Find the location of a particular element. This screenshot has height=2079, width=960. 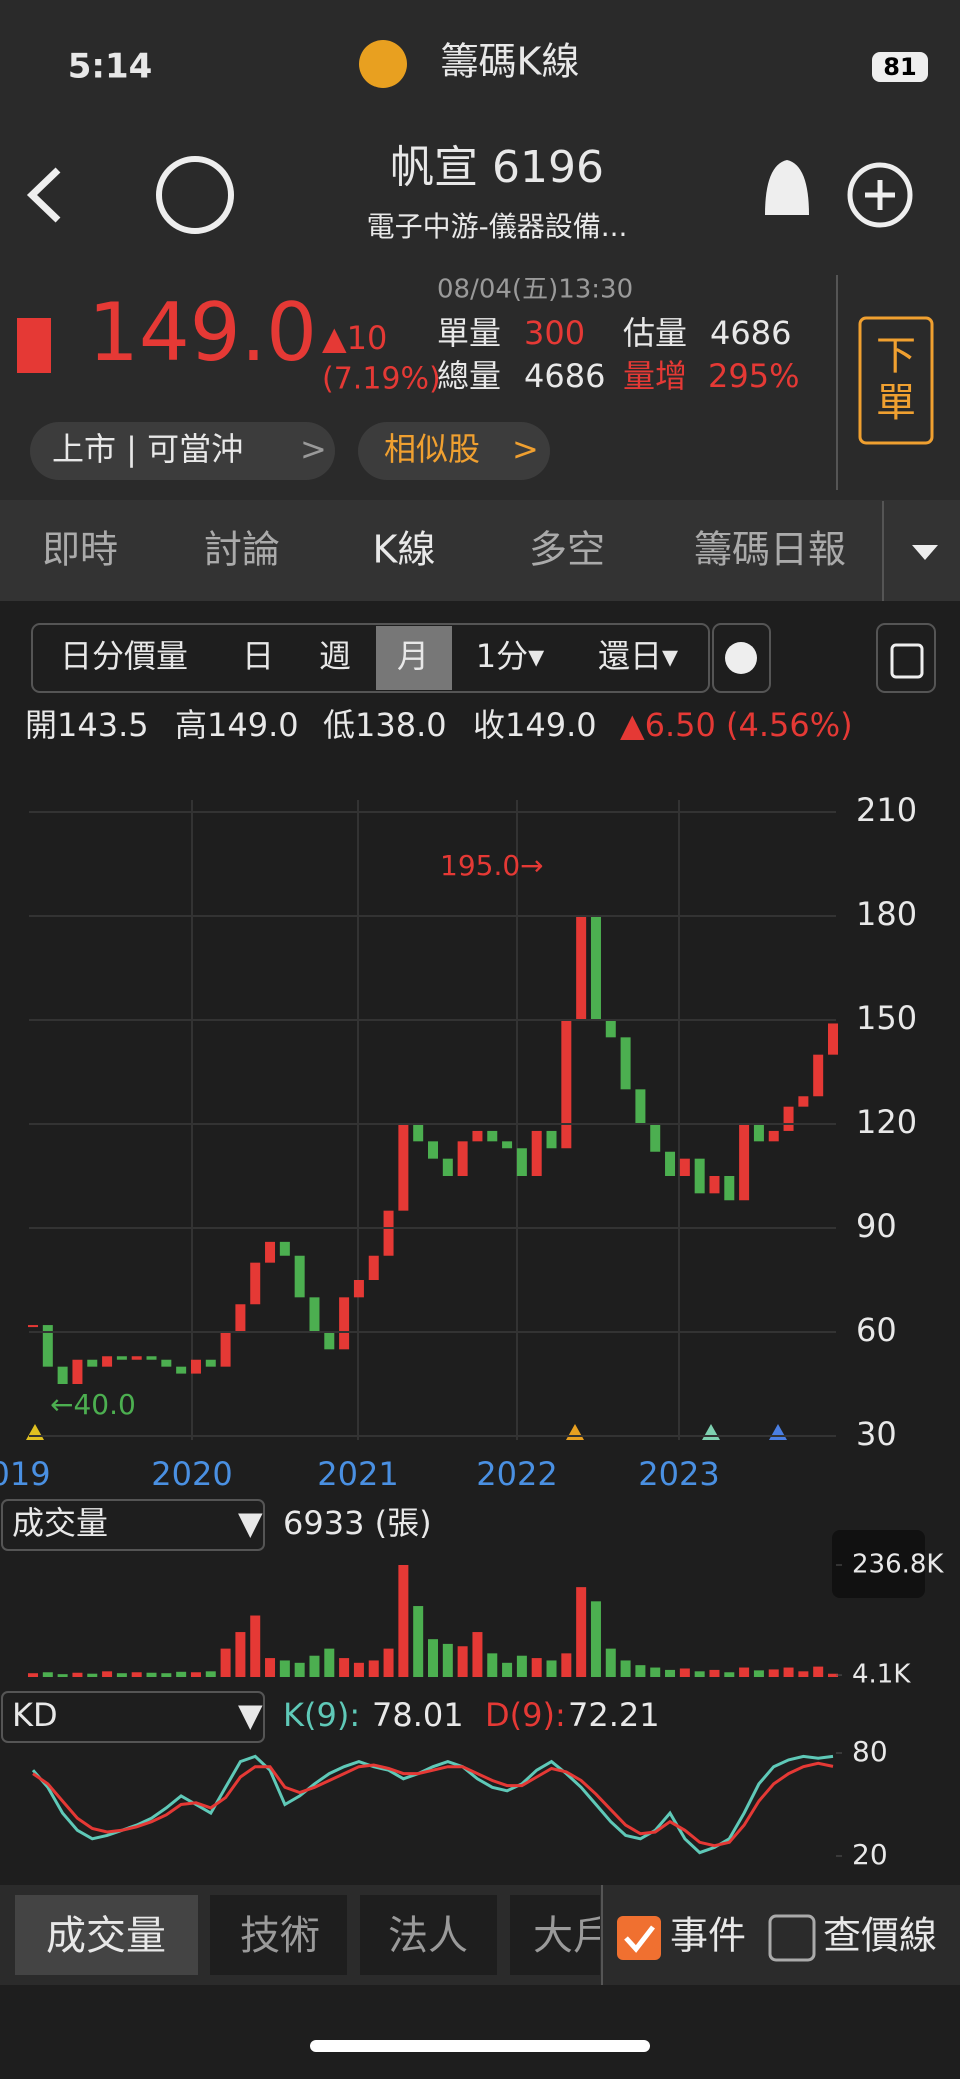

x-label: 2020 is located at coordinates (191, 1474).